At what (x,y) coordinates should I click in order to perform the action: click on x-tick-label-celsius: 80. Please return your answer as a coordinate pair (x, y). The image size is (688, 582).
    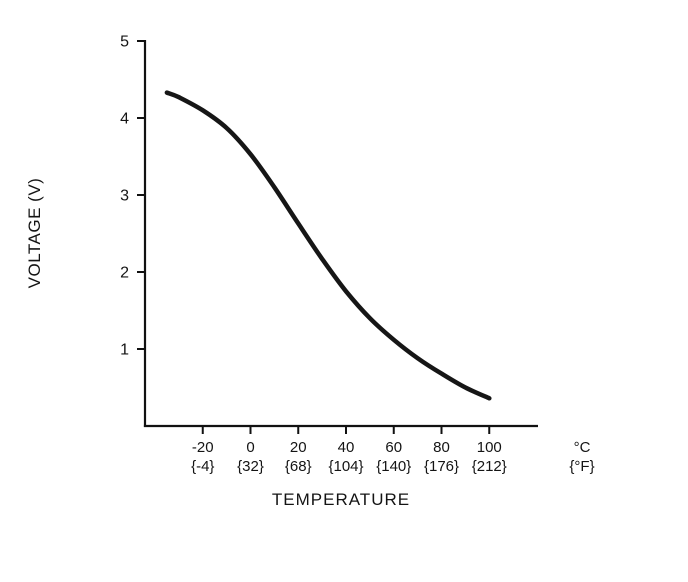
    Looking at the image, I should click on (441, 447).